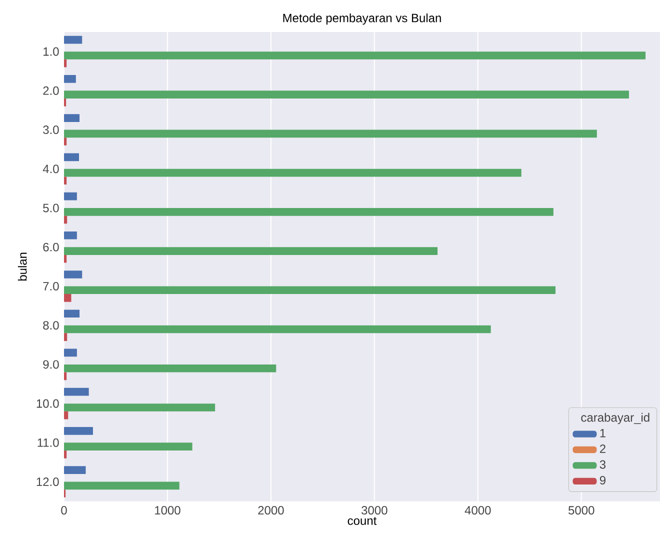 The height and width of the screenshot is (544, 669). Describe the element at coordinates (48, 442) in the screenshot. I see `y-tick-label: 11.0` at that location.